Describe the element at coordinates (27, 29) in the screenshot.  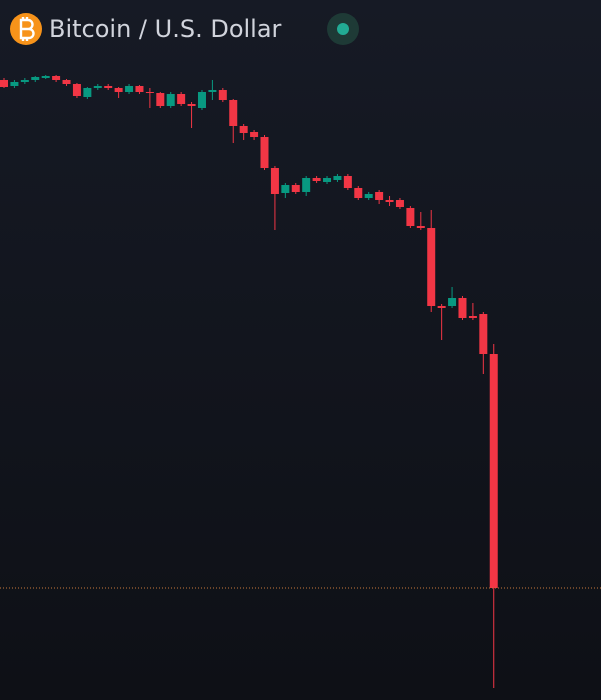
I see `coin-glyph` at that location.